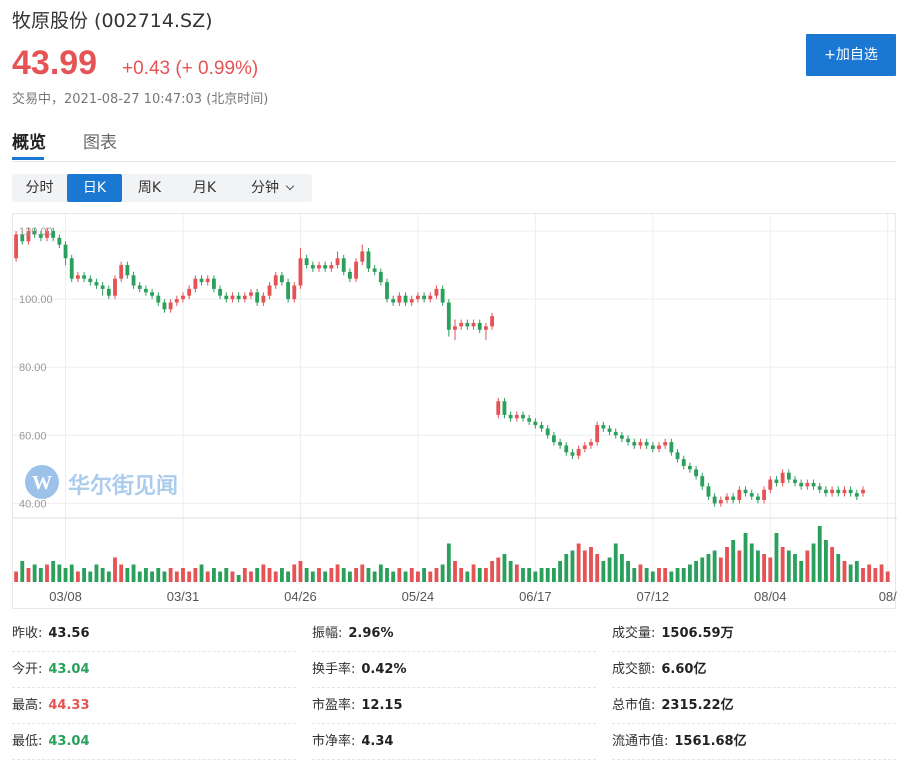 The height and width of the screenshot is (762, 906). I want to click on period-weekly: 周K, so click(149, 188).